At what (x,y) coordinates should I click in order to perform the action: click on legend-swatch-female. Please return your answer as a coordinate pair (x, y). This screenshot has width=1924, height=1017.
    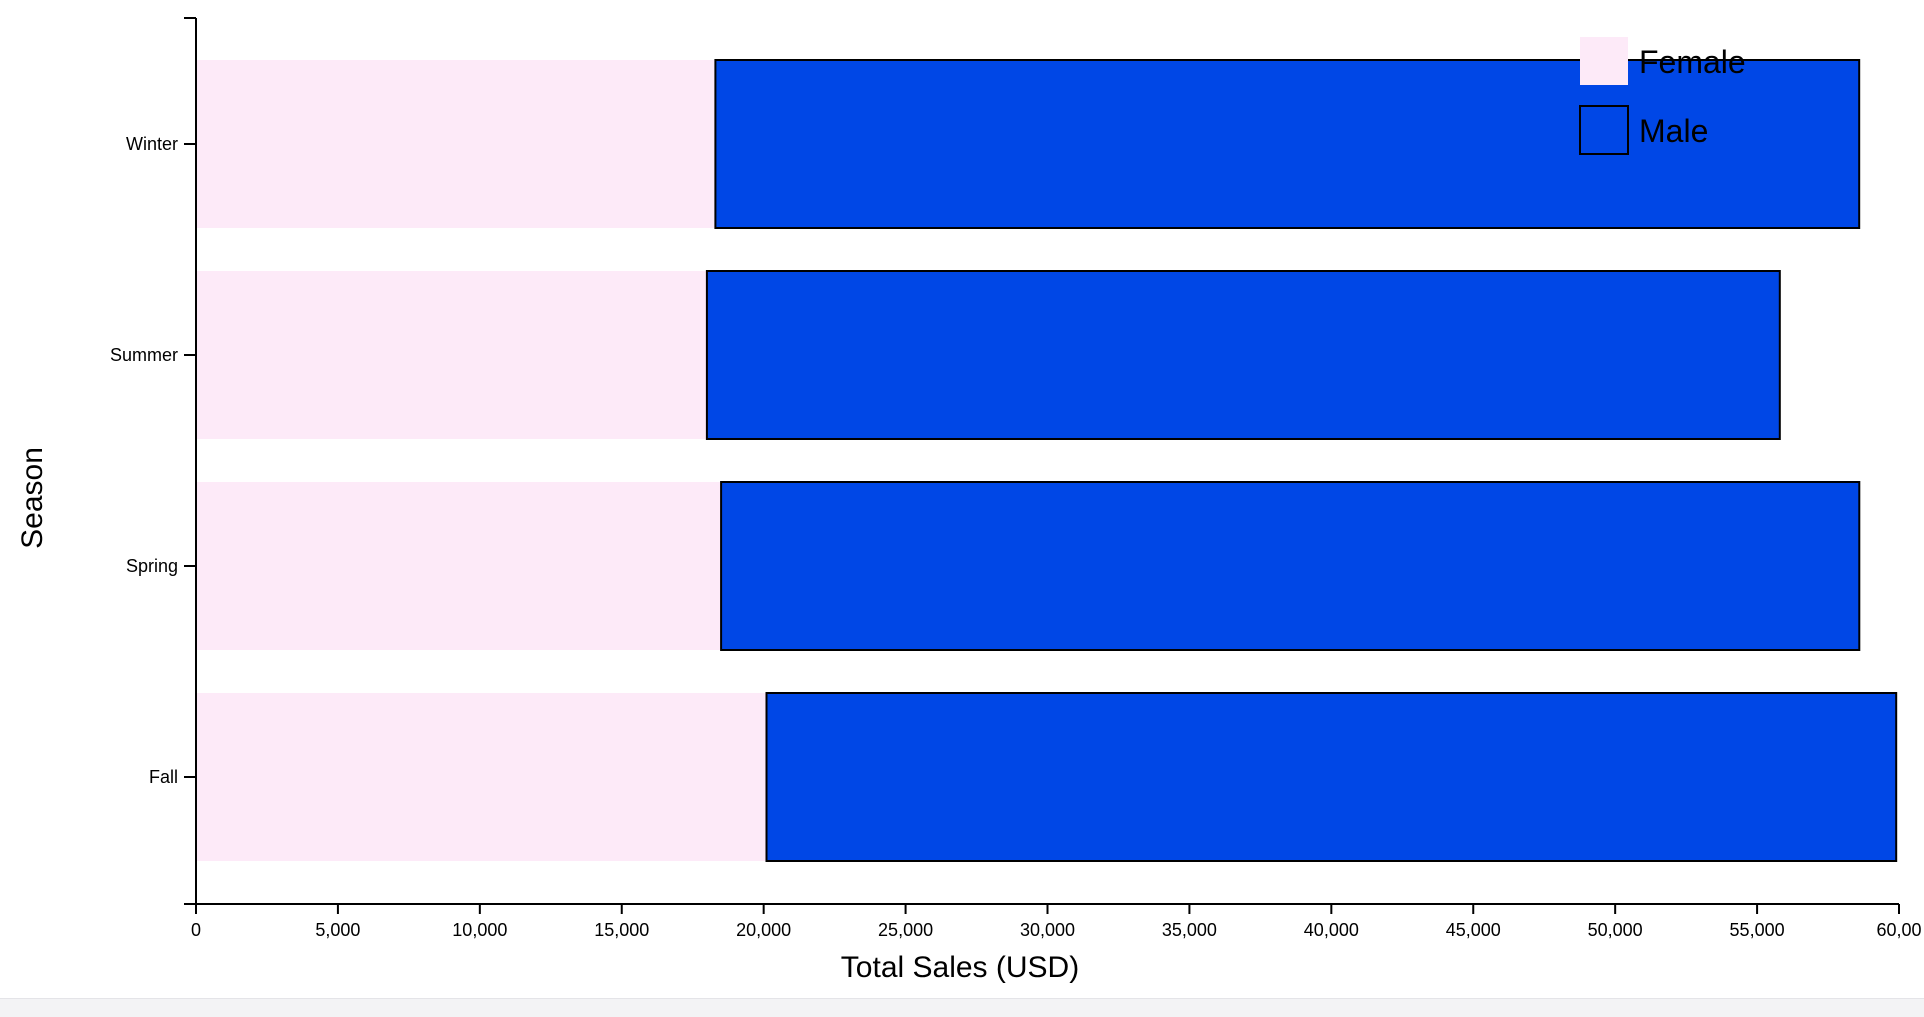
    Looking at the image, I should click on (1604, 61).